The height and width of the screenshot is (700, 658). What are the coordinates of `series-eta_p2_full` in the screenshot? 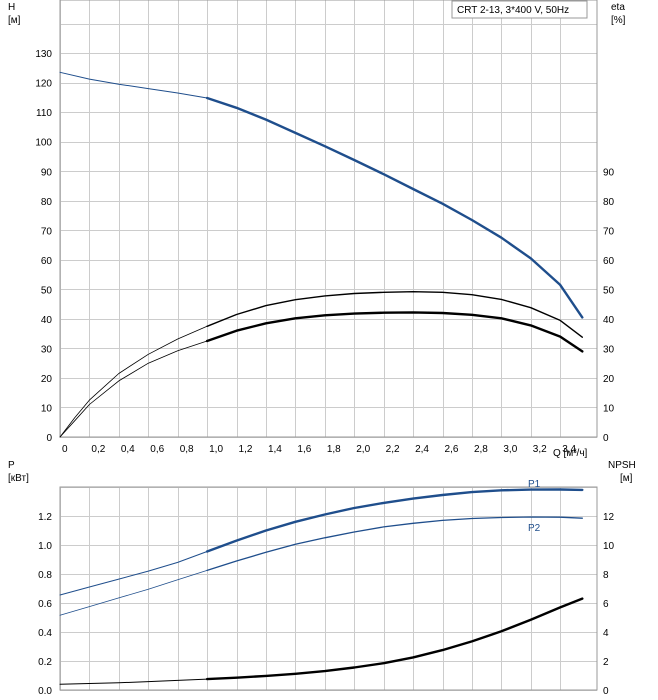 It's located at (133, 389).